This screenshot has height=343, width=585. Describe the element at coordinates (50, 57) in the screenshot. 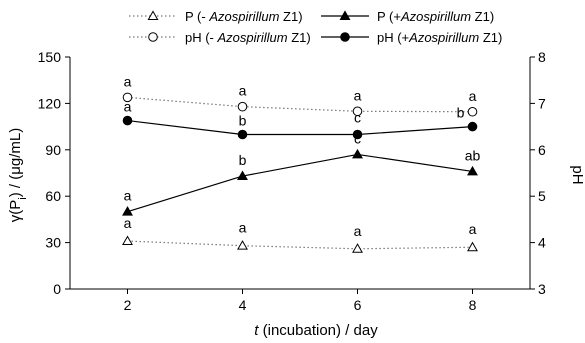

I see `y-left-tick-label: 150` at that location.